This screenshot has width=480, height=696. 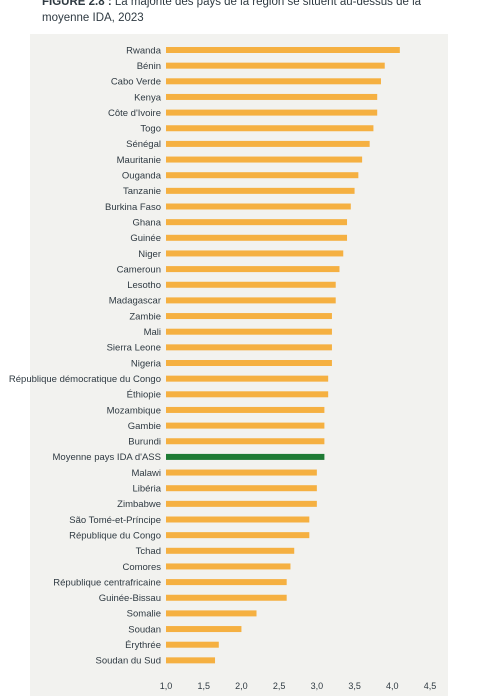 I want to click on category-label: République centrafricaine, so click(x=107, y=582).